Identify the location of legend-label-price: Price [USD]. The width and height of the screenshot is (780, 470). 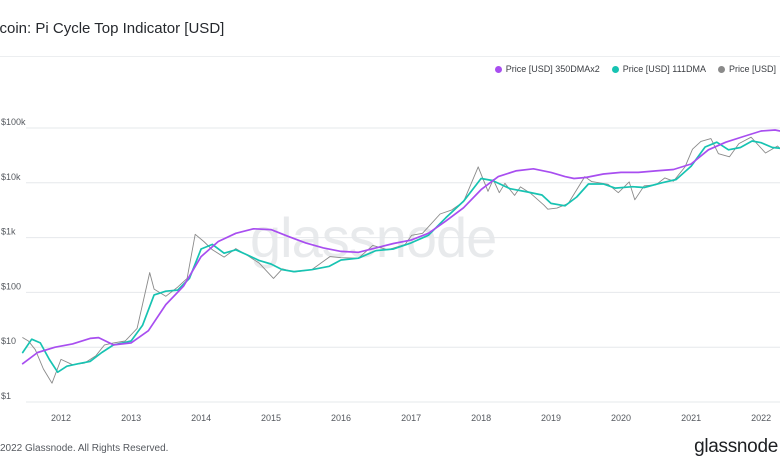
(752, 69).